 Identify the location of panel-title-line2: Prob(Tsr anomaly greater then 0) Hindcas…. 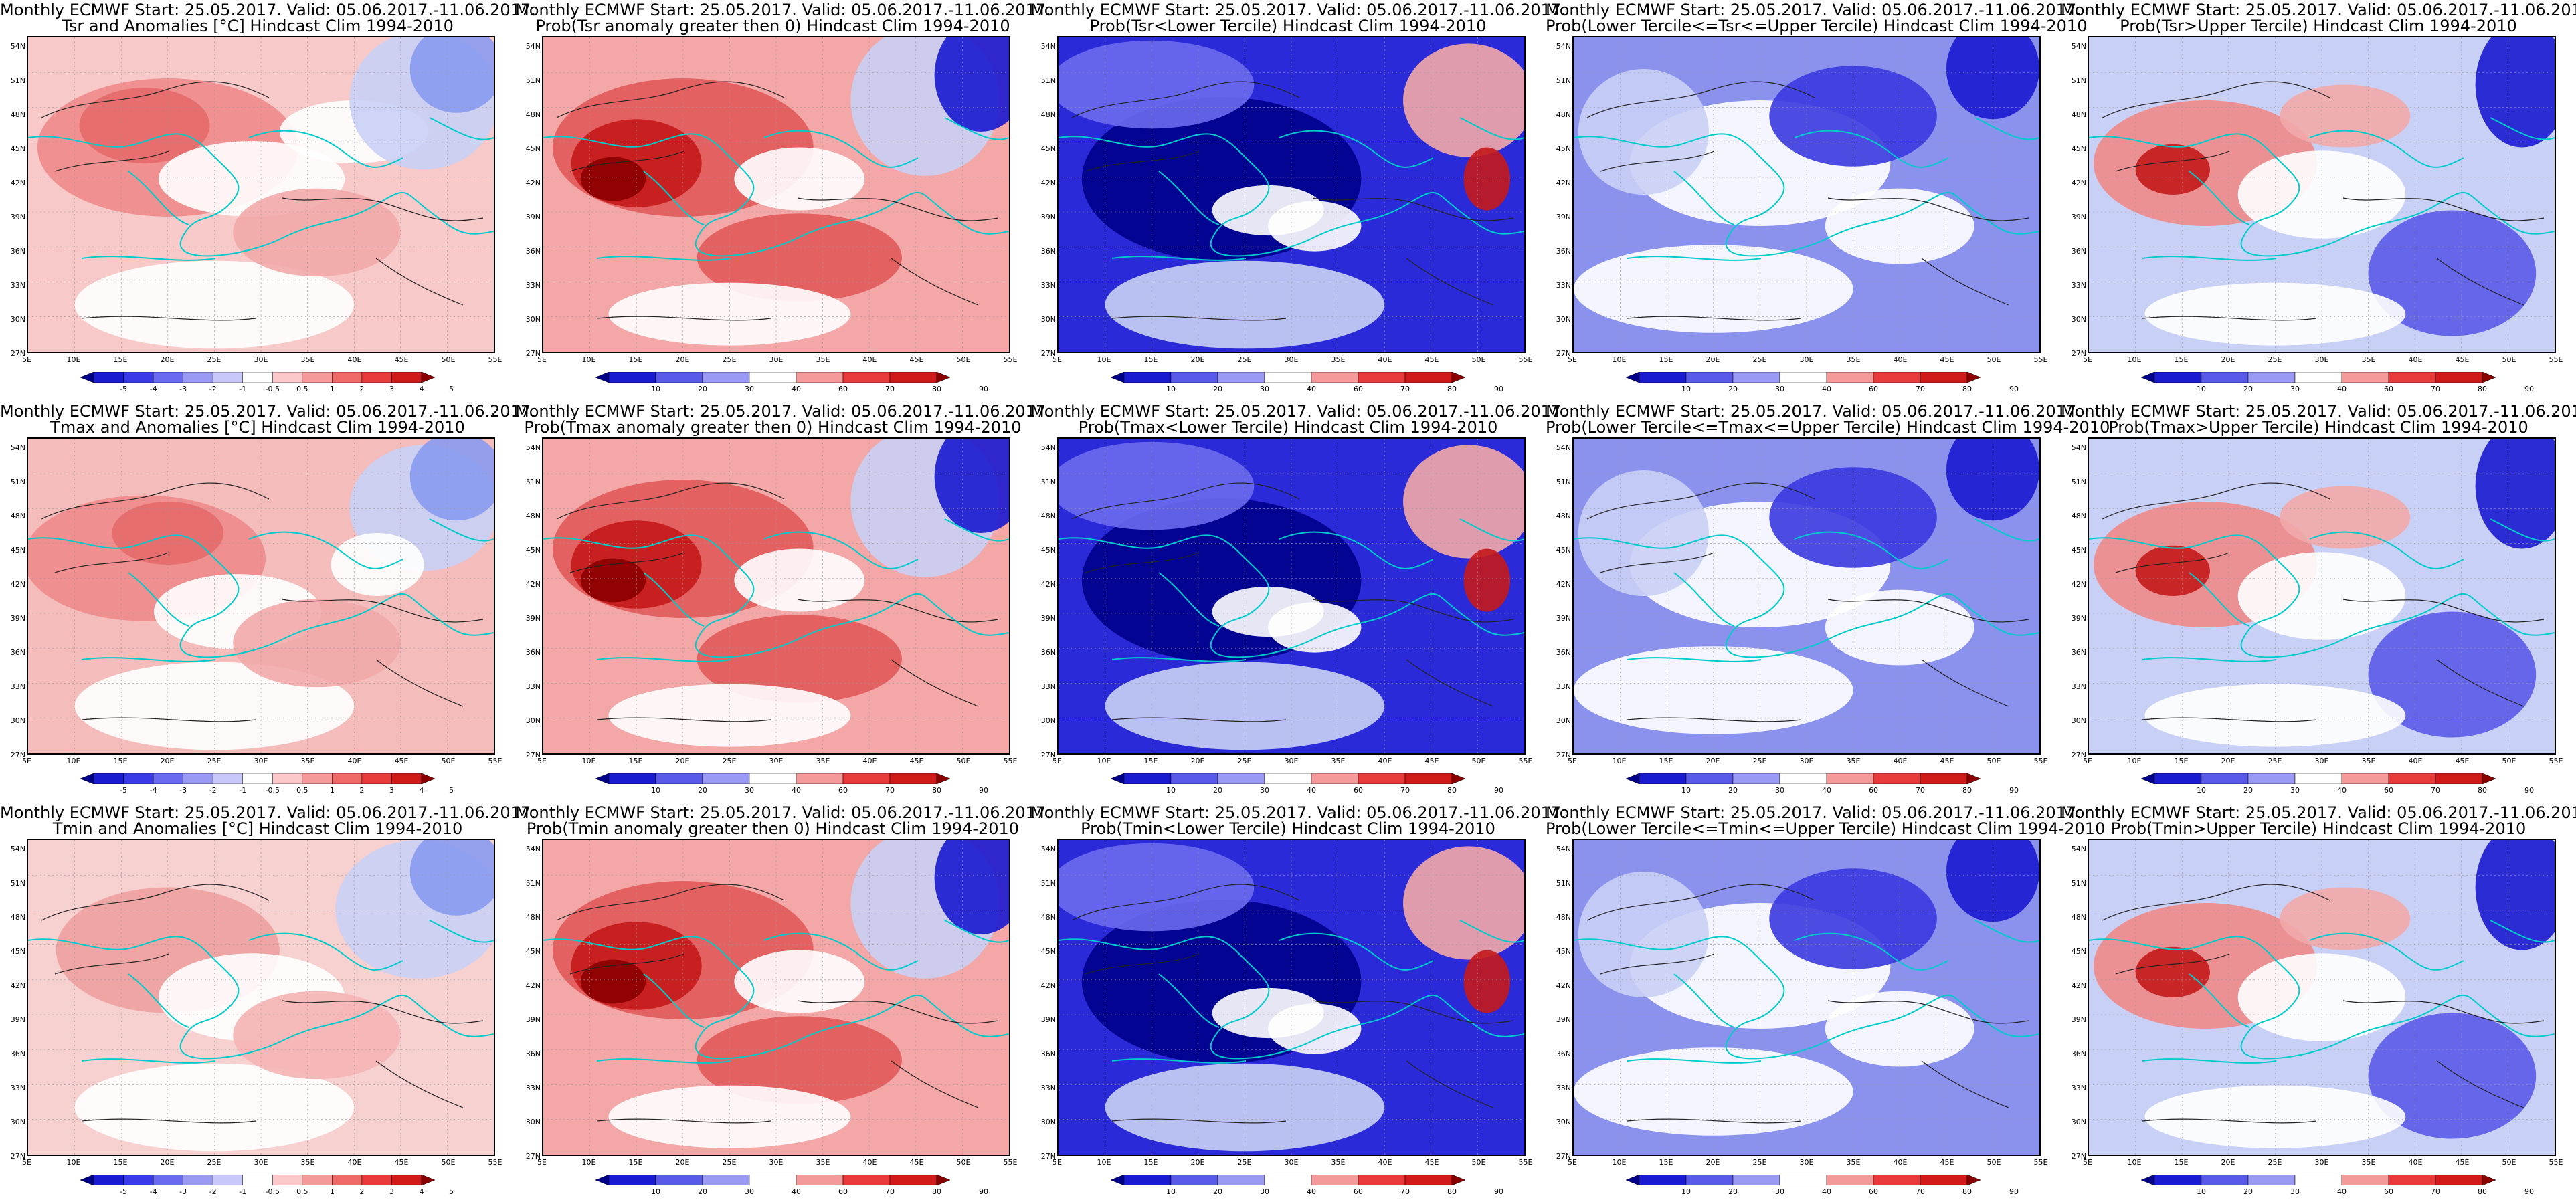
(773, 26).